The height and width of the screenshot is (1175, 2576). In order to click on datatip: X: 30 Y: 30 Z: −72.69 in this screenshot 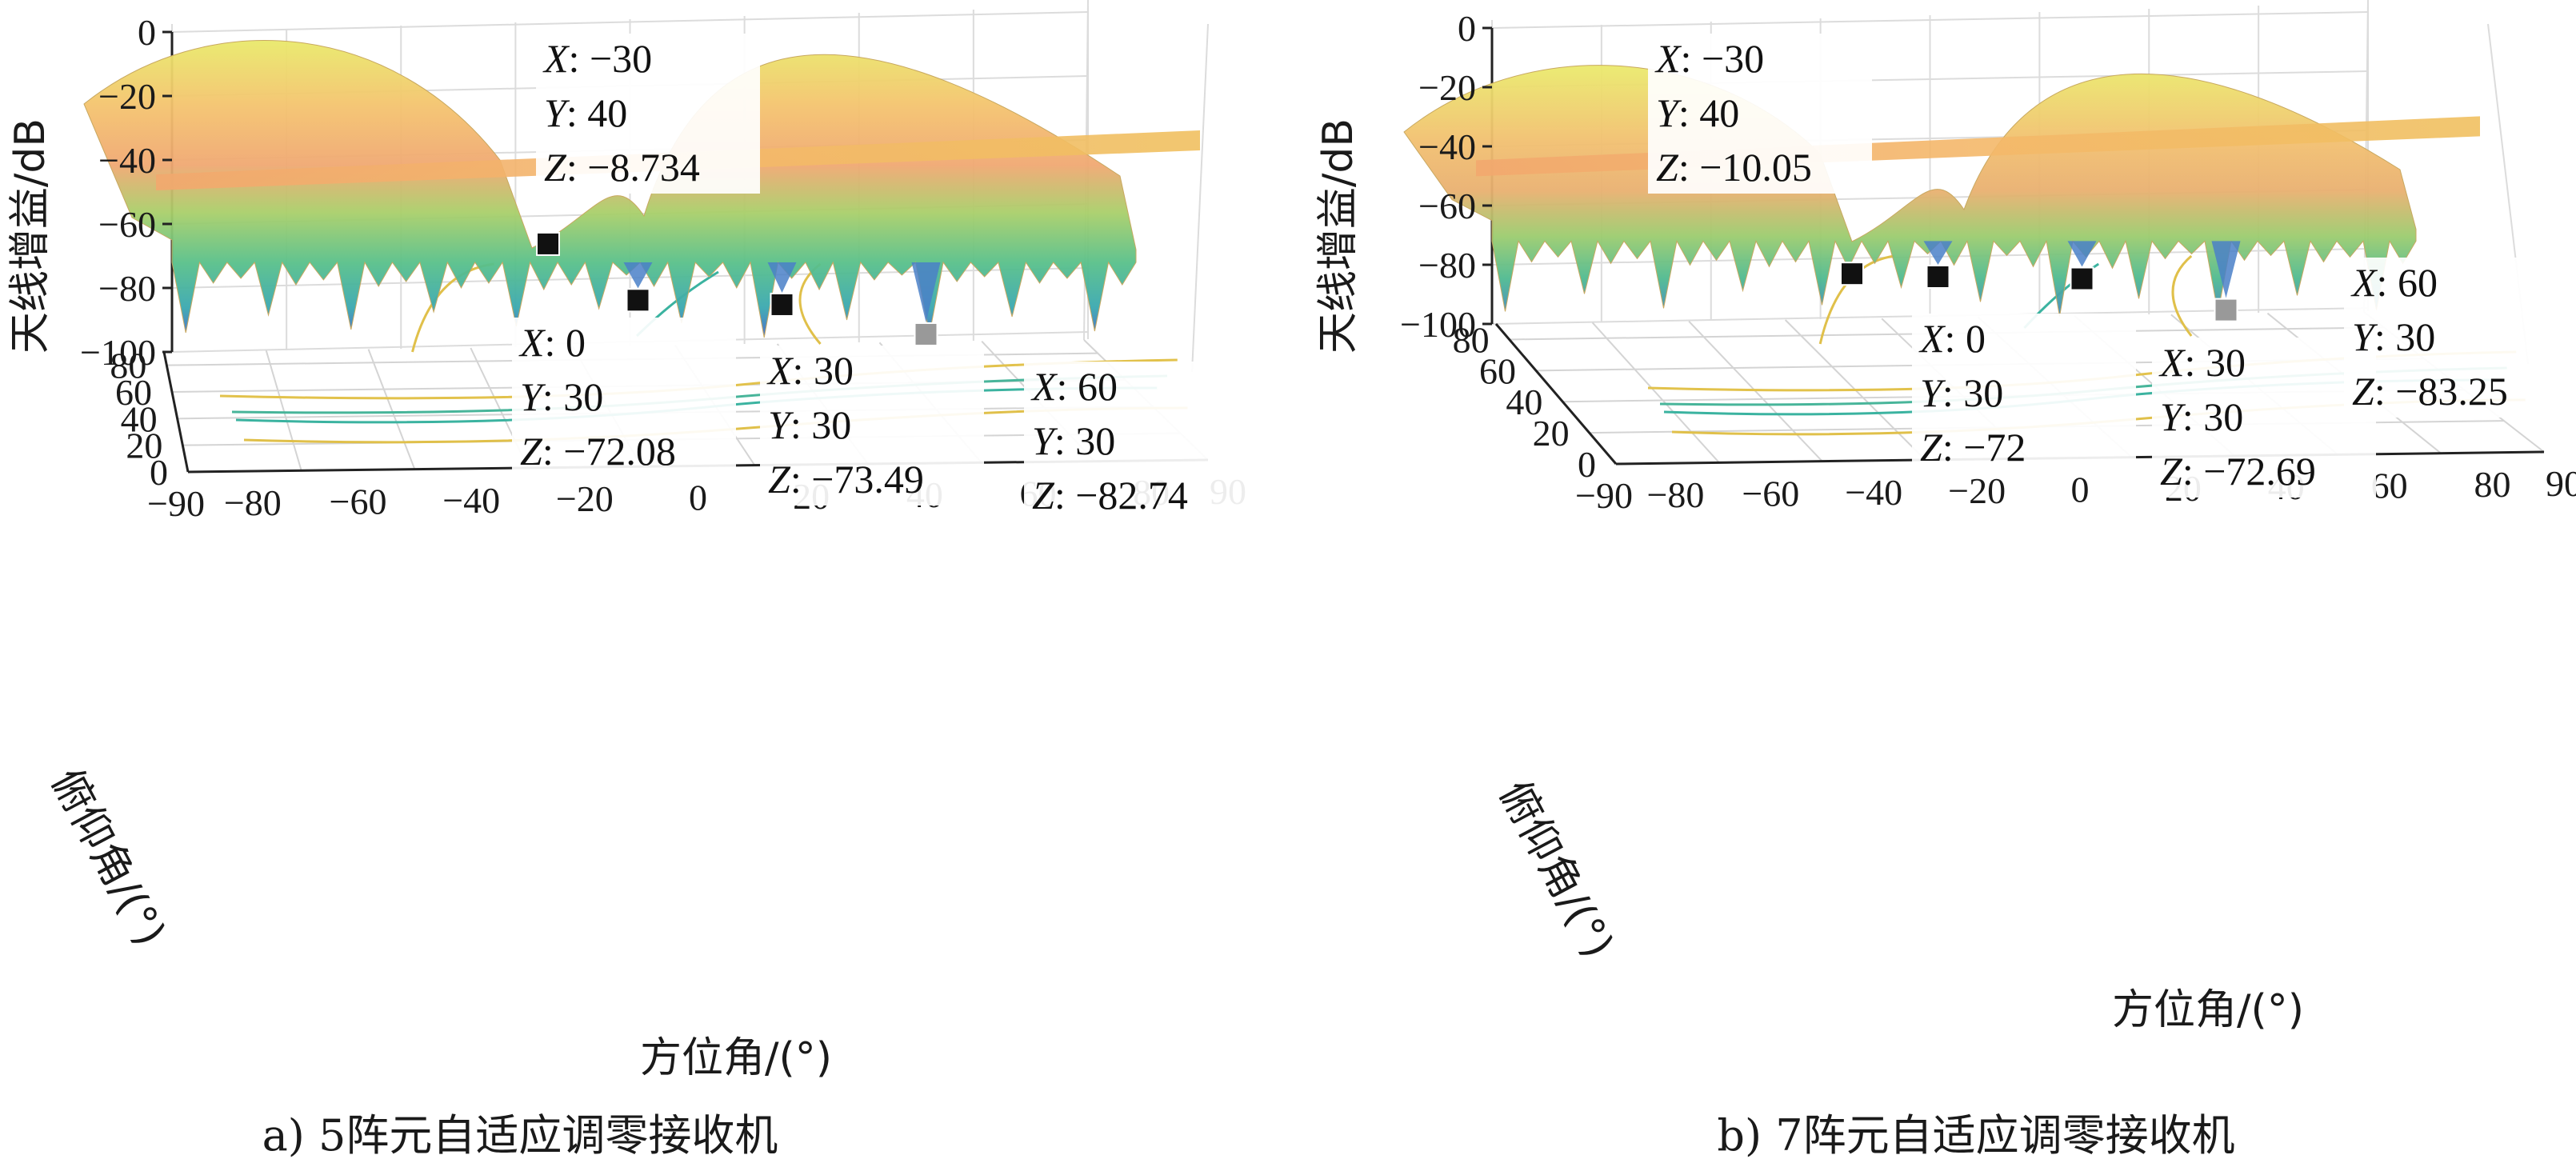, I will do `click(2223, 382)`.